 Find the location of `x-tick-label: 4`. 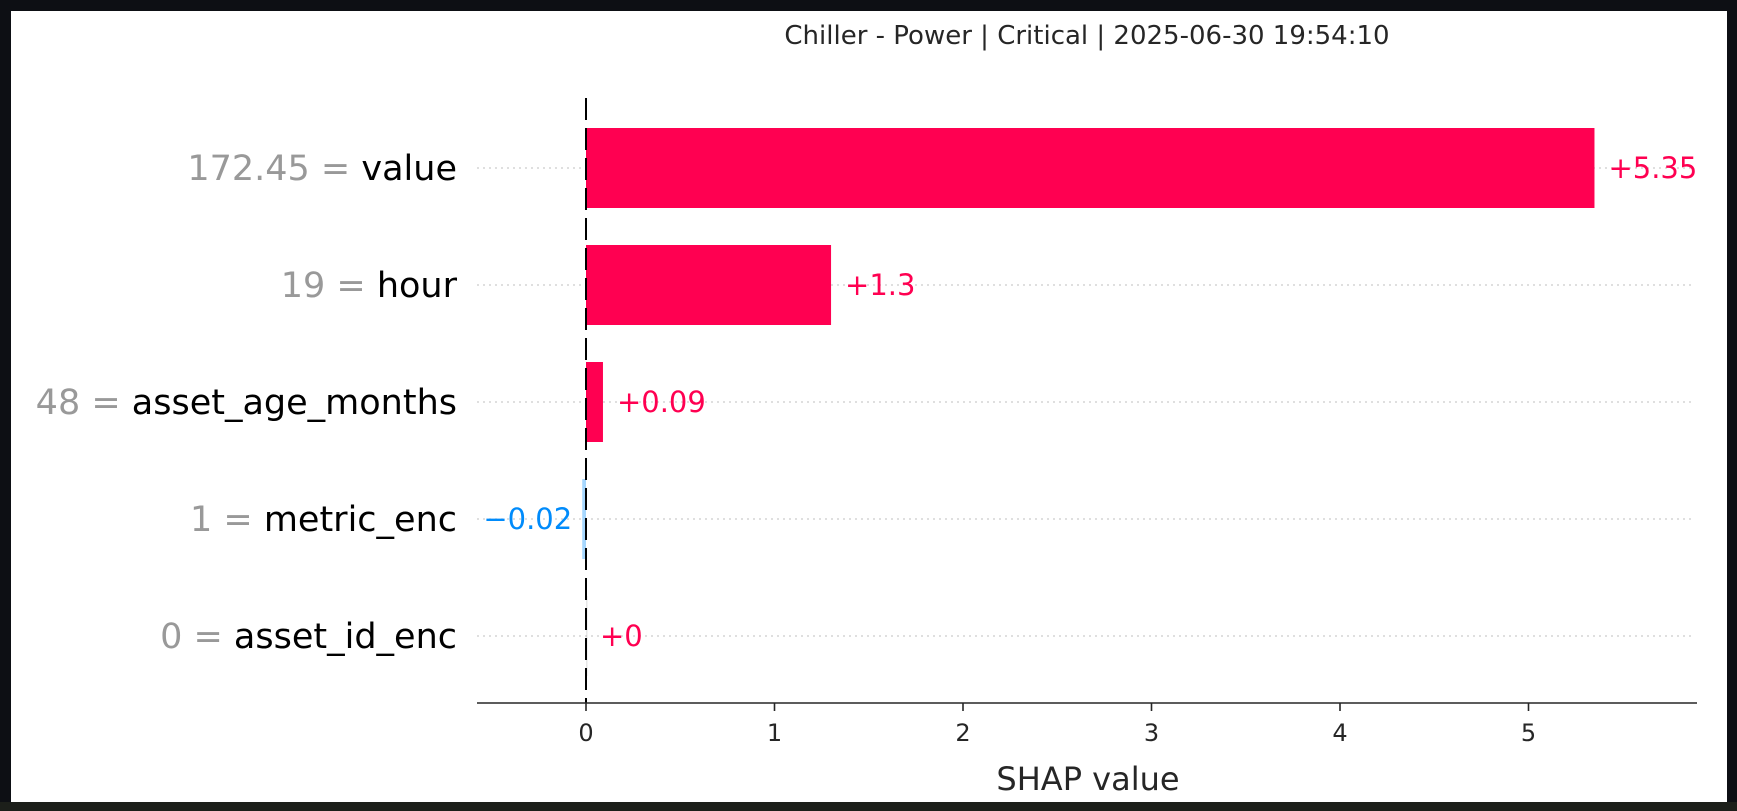

x-tick-label: 4 is located at coordinates (1339, 733).